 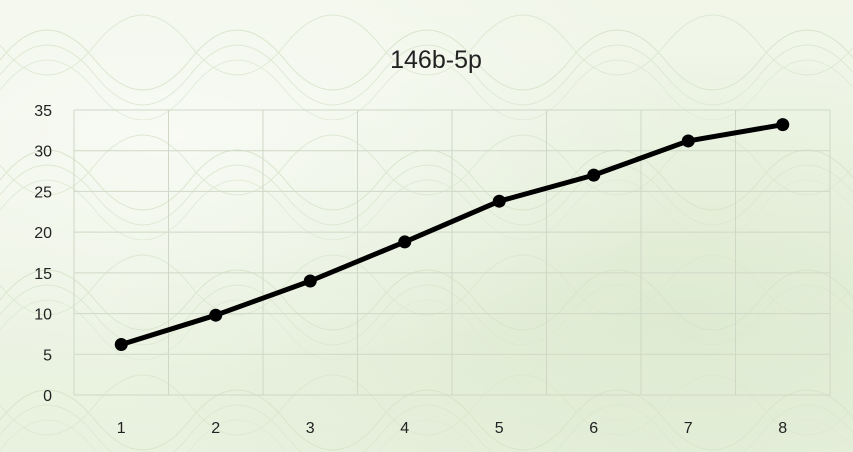 I want to click on x-tick-label: 7, so click(x=688, y=428).